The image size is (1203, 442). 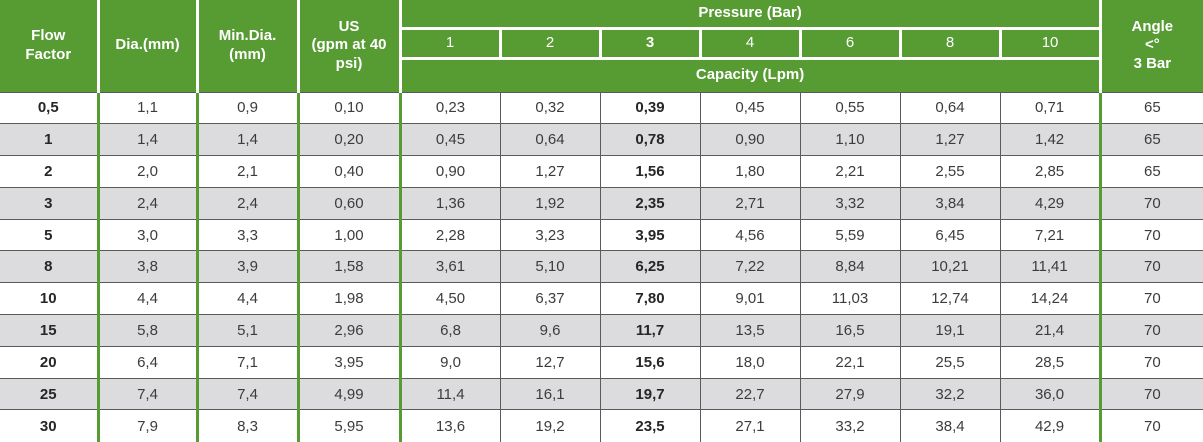 I want to click on cell-us-gpm: 3,95, so click(x=350, y=362).